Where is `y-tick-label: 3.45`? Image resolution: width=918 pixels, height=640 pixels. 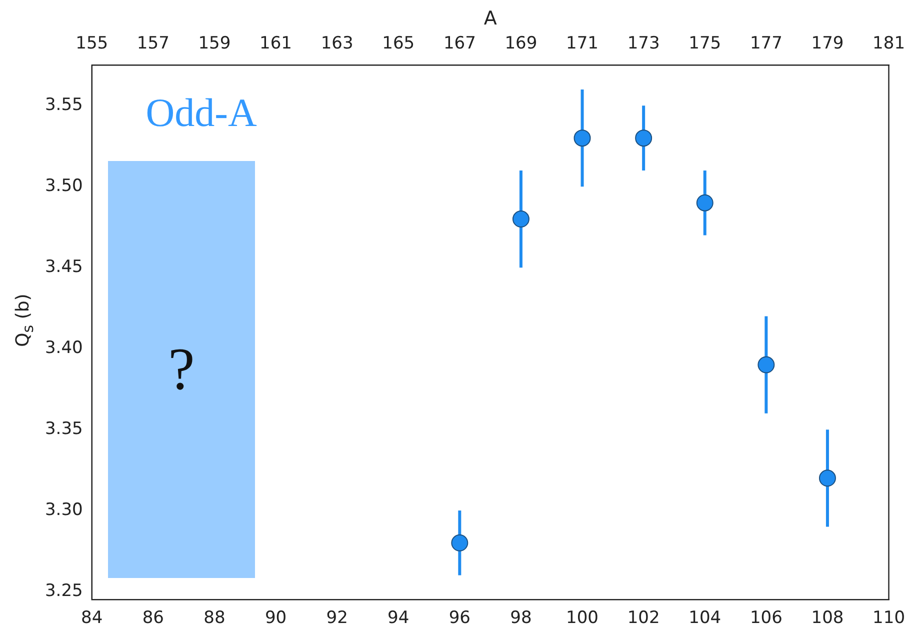 y-tick-label: 3.45 is located at coordinates (63, 267).